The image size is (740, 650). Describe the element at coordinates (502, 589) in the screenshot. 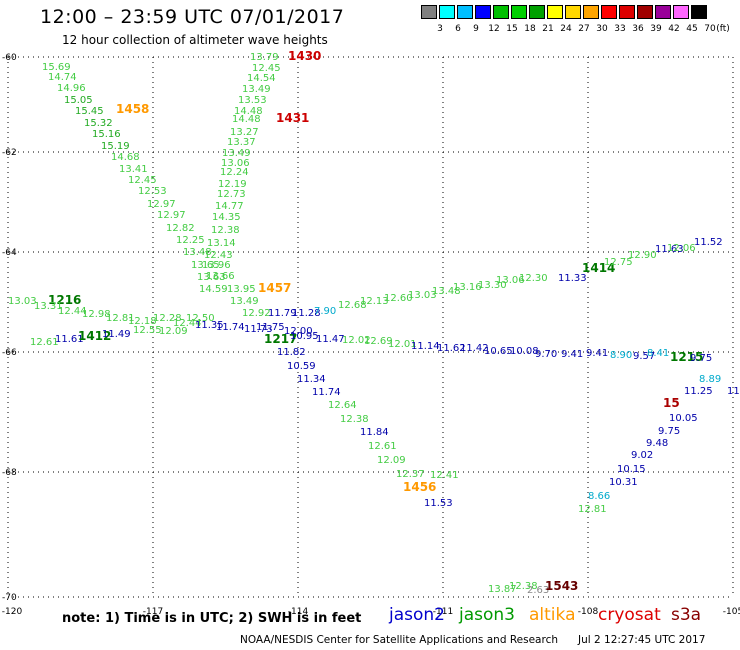

I see `wave-height-label: 13.87` at that location.